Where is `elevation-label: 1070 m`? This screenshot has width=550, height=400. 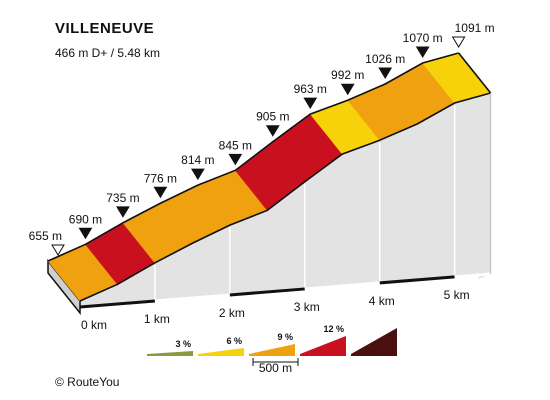
elevation-label: 1070 m is located at coordinates (423, 38).